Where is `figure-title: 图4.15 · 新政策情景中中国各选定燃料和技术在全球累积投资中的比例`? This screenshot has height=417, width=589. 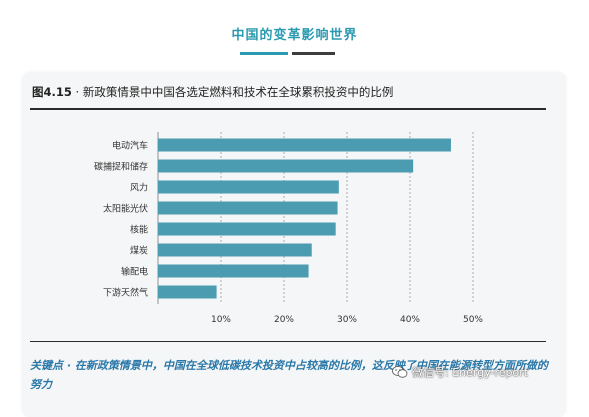
figure-title: 图4.15 · 新政策情景中中国各选定燃料和技术在全球累积投资中的比例 is located at coordinates (292, 92).